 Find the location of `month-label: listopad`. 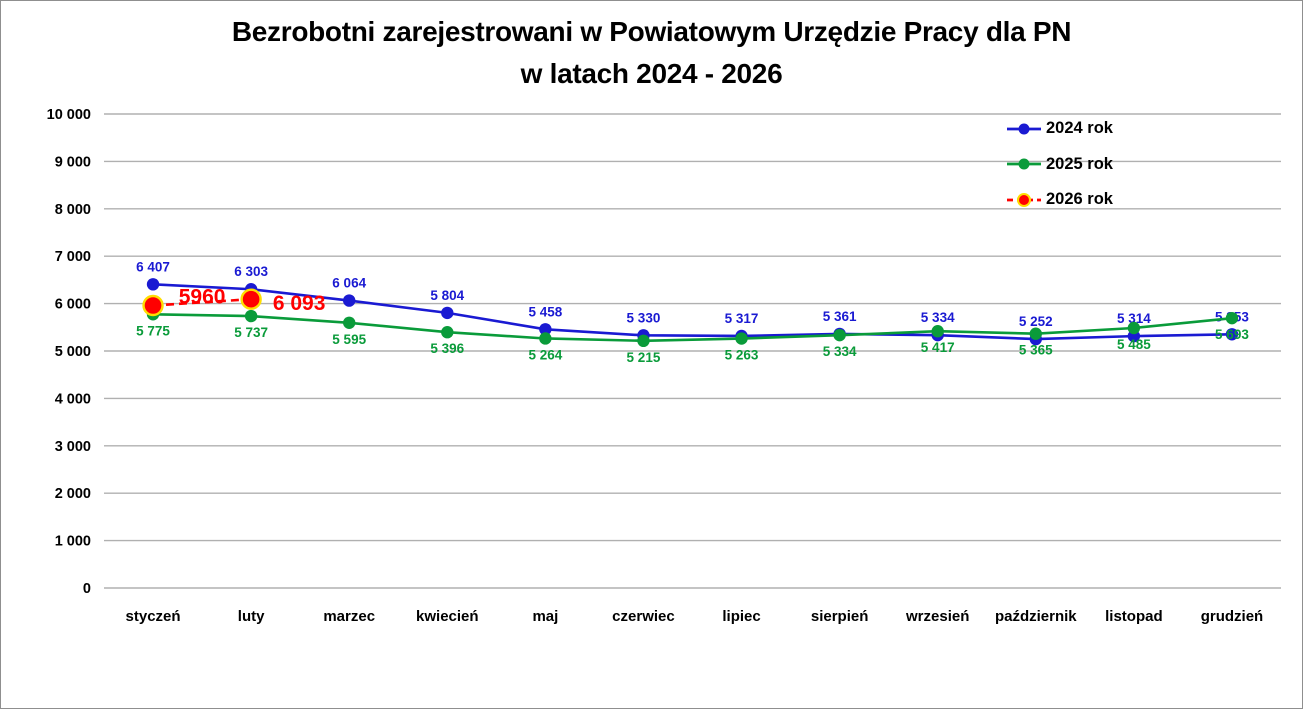

month-label: listopad is located at coordinates (1134, 616).